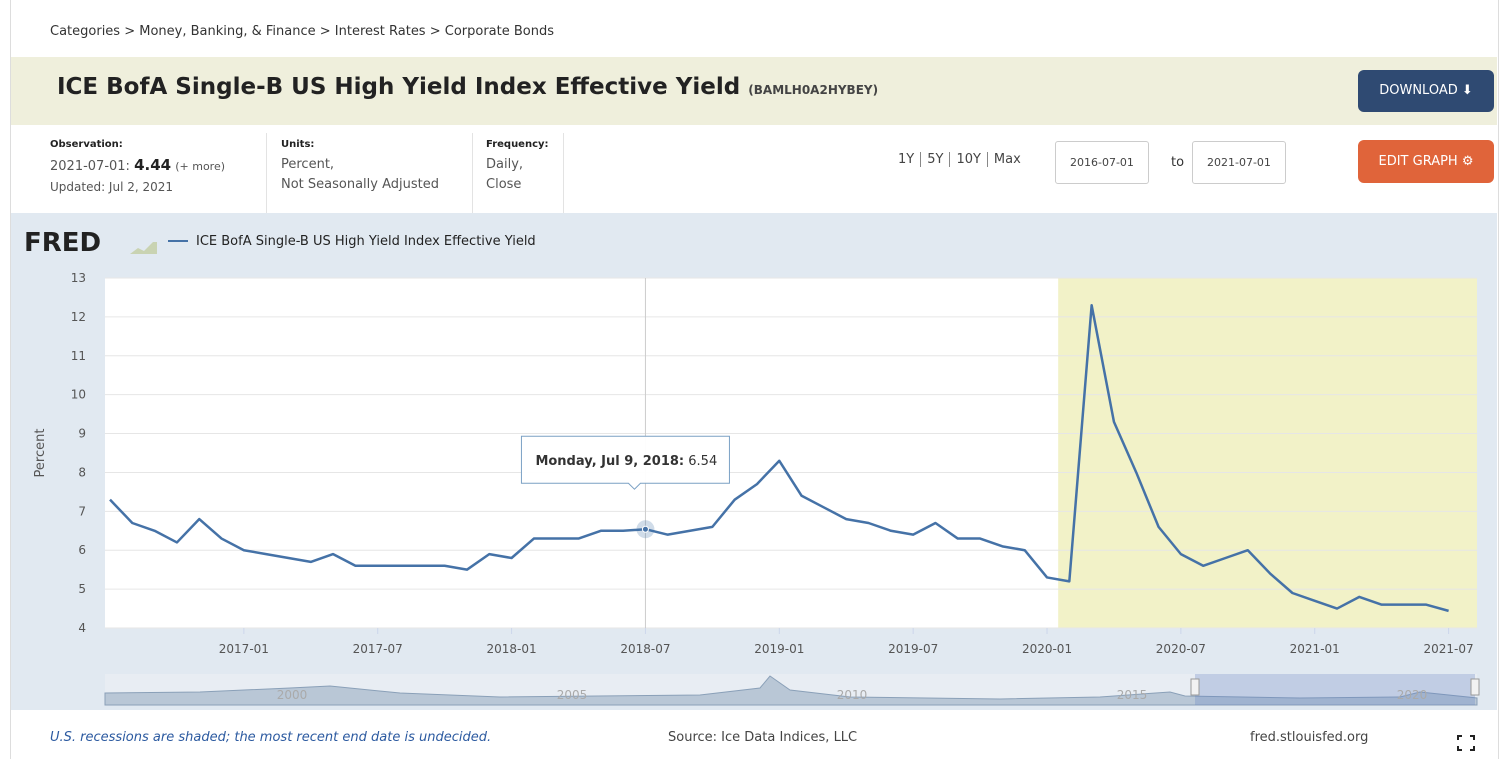  I want to click on range: 1Y, so click(906, 159).